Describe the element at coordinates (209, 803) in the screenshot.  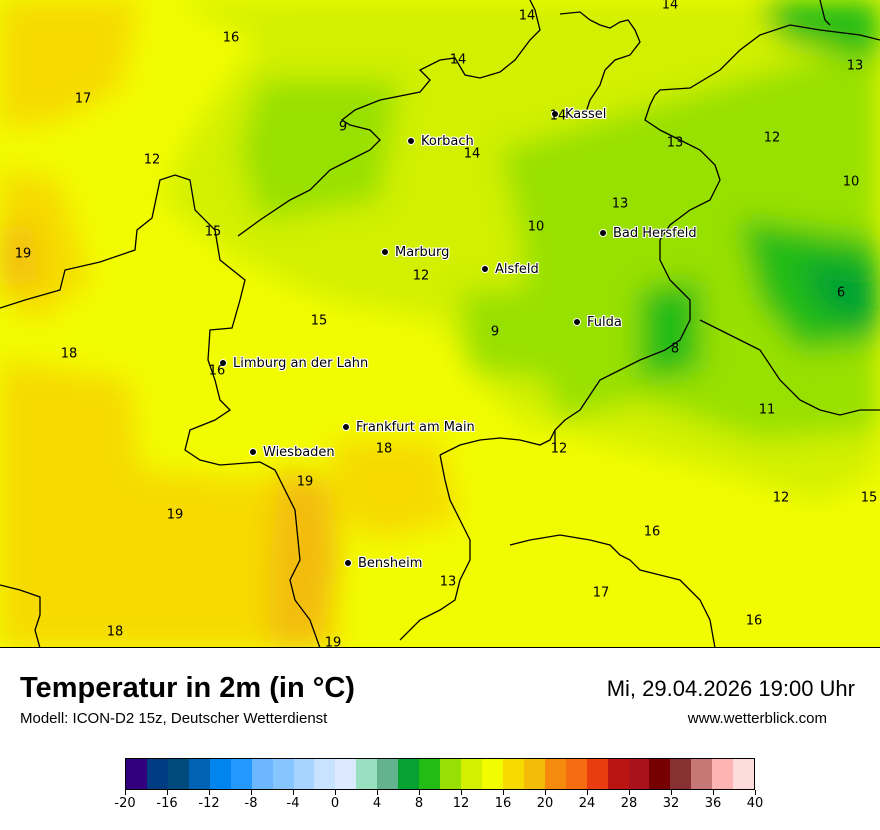
I see `colorbar-tick-label: -12` at that location.